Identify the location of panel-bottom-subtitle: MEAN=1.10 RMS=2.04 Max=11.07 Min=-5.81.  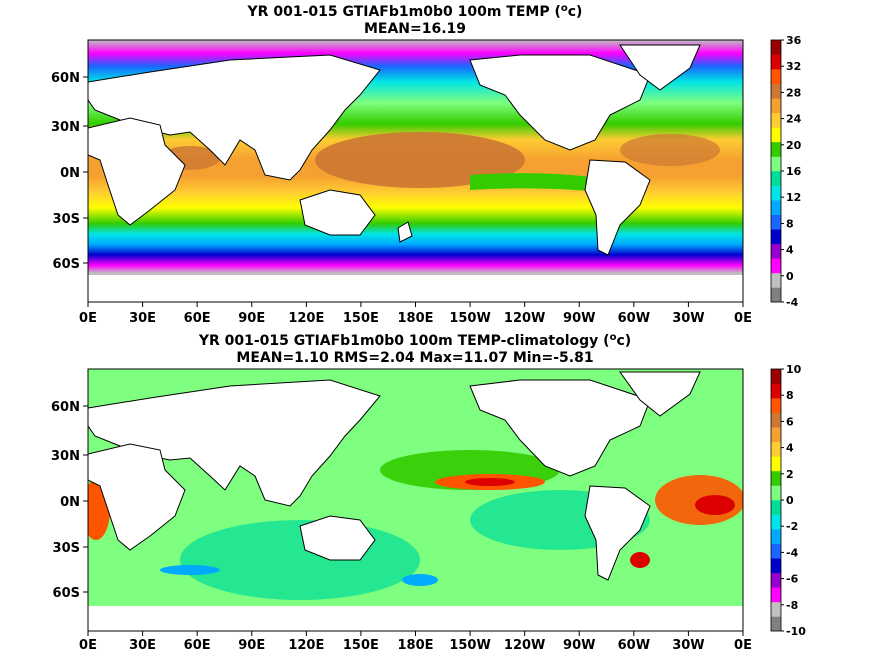
(414, 358).